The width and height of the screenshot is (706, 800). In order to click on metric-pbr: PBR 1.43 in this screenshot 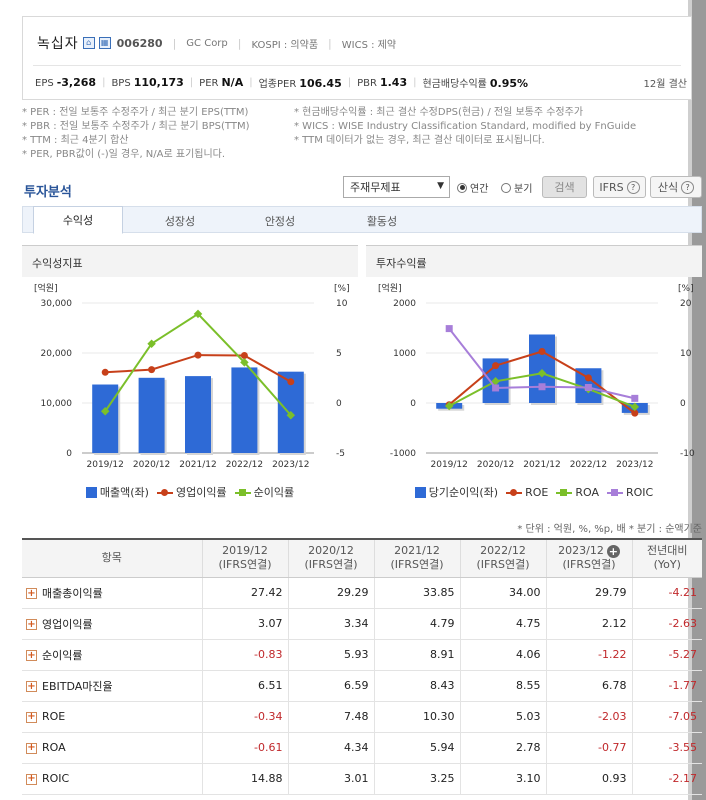, I will do `click(382, 82)`.